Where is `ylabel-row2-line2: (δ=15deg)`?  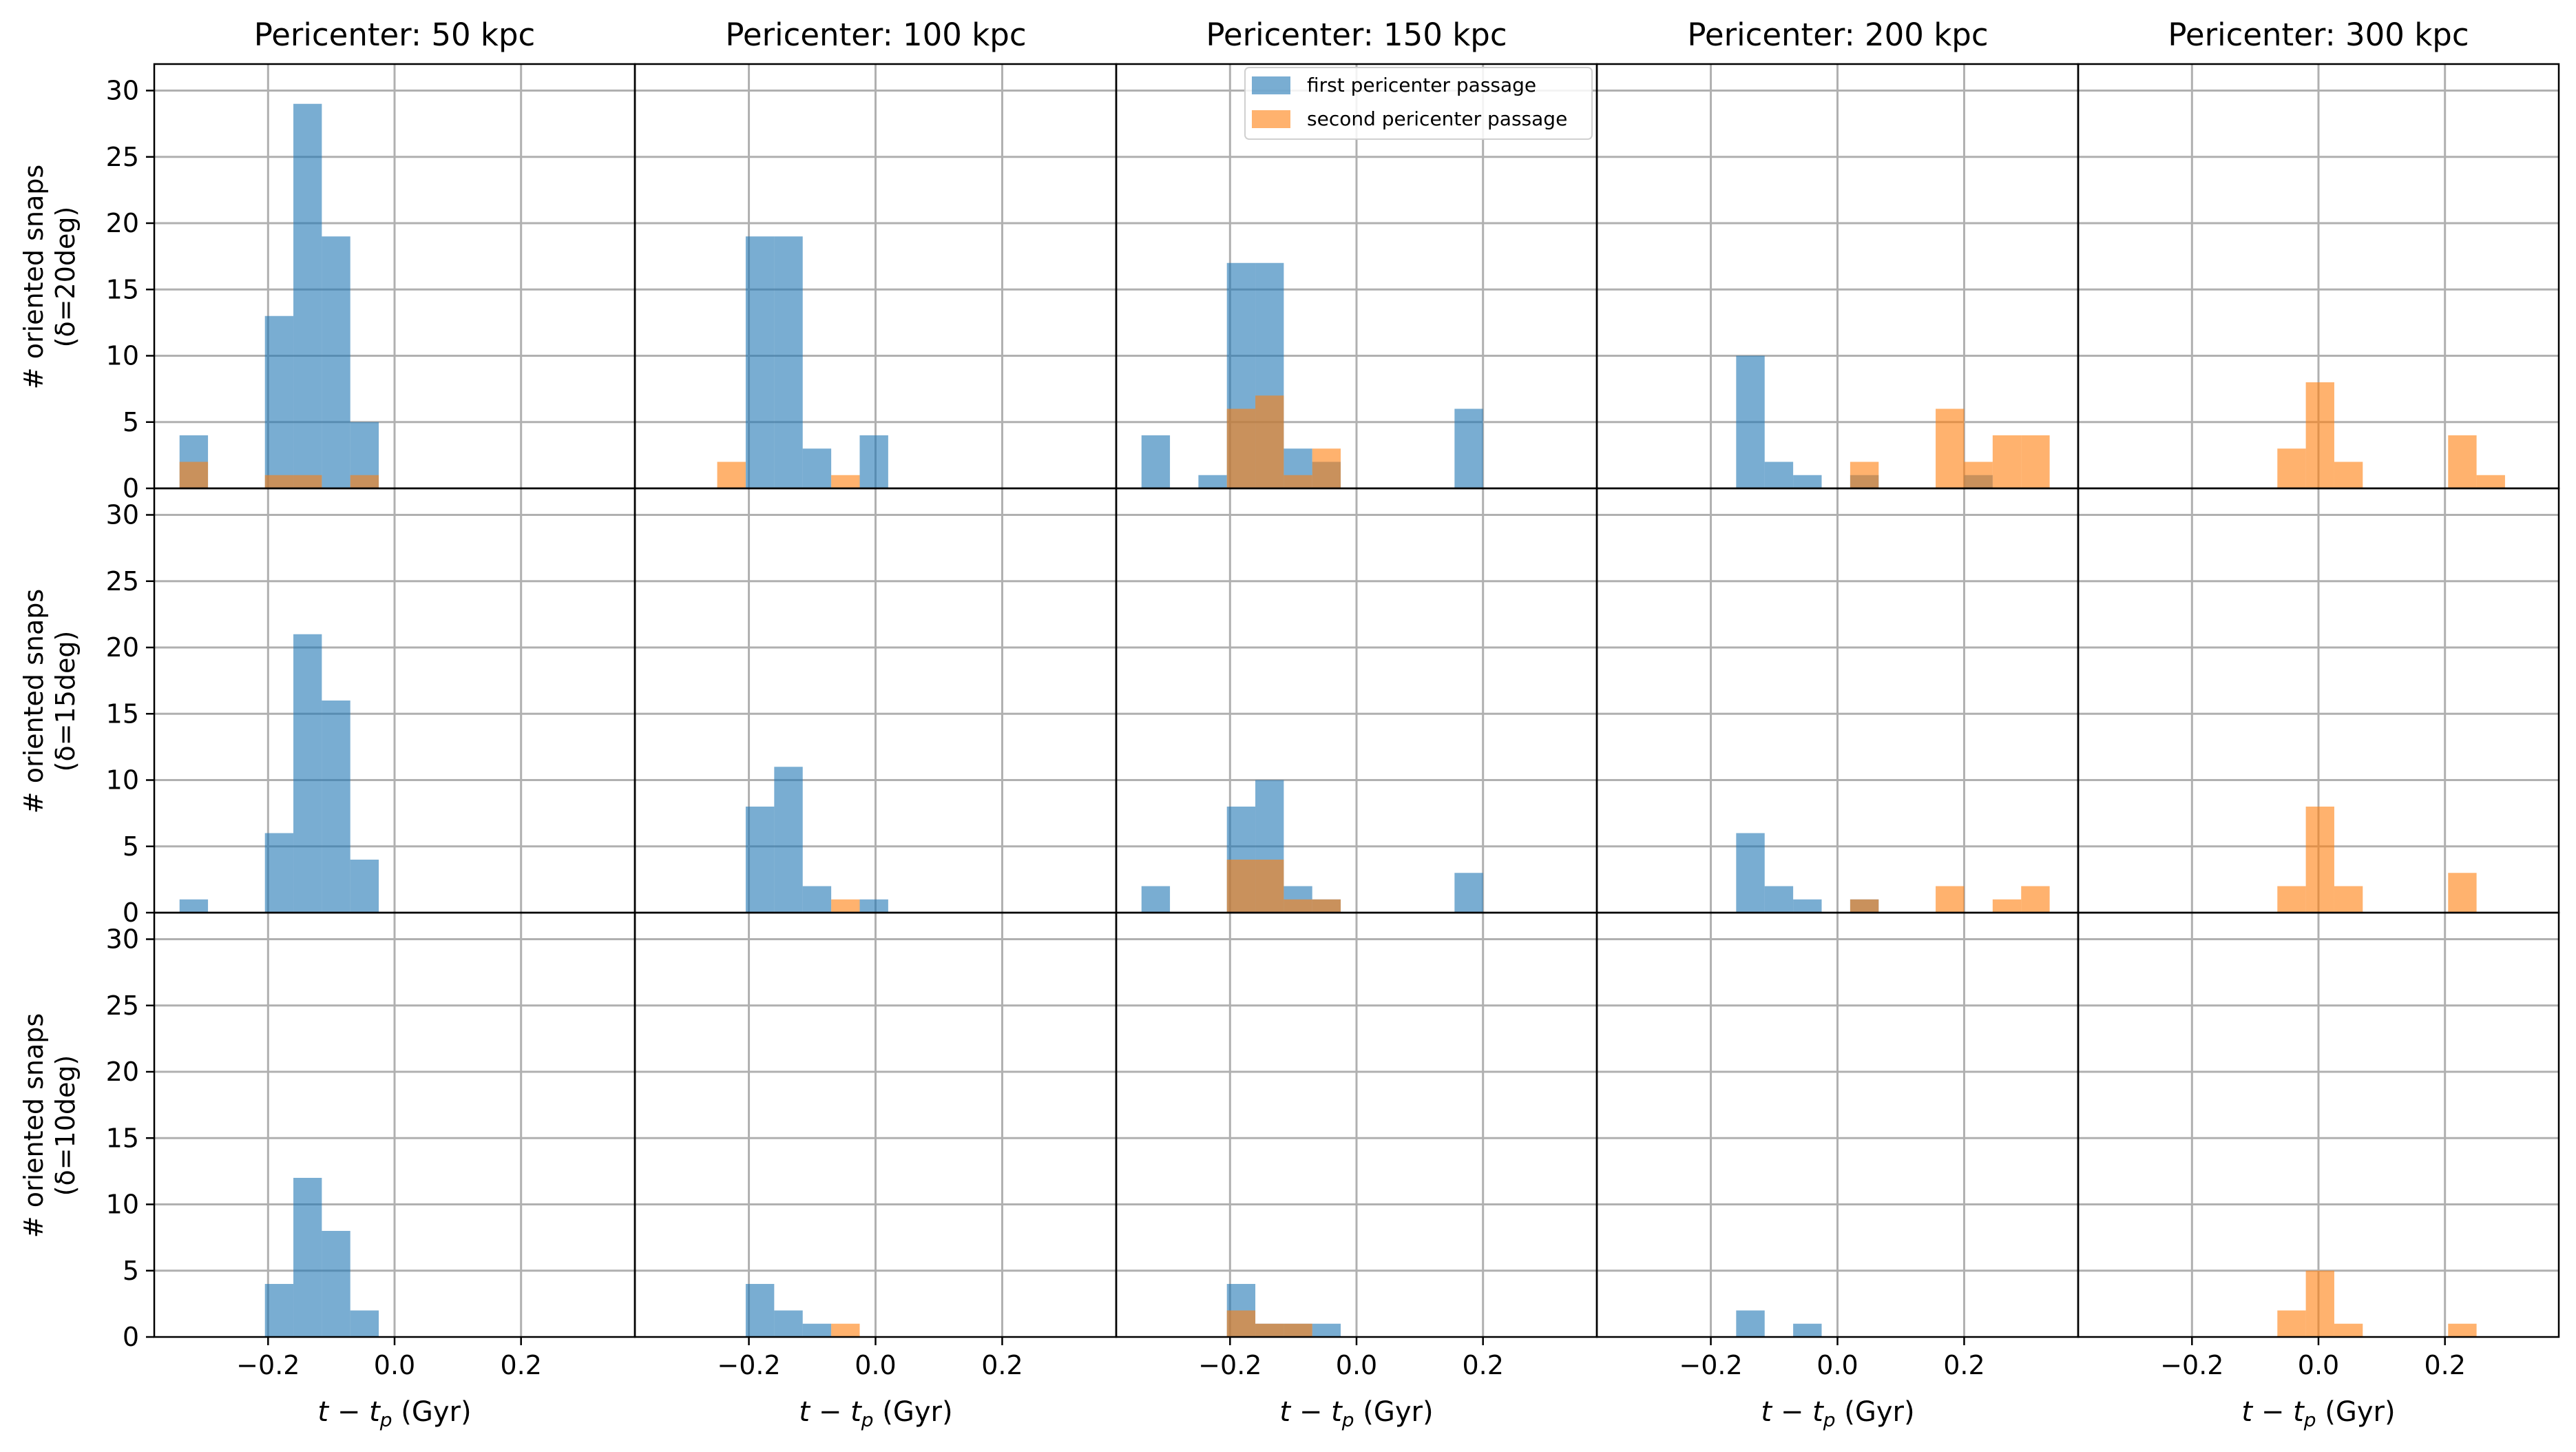 ylabel-row2-line2: (δ=15deg) is located at coordinates (65, 701).